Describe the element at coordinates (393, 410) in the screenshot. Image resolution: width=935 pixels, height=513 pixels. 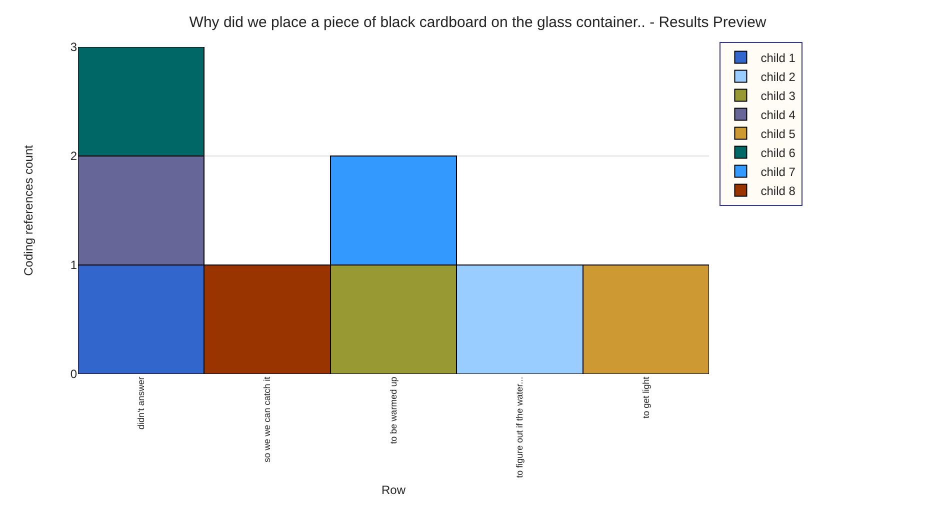
I see `x-tick-label: to be warmed up` at that location.